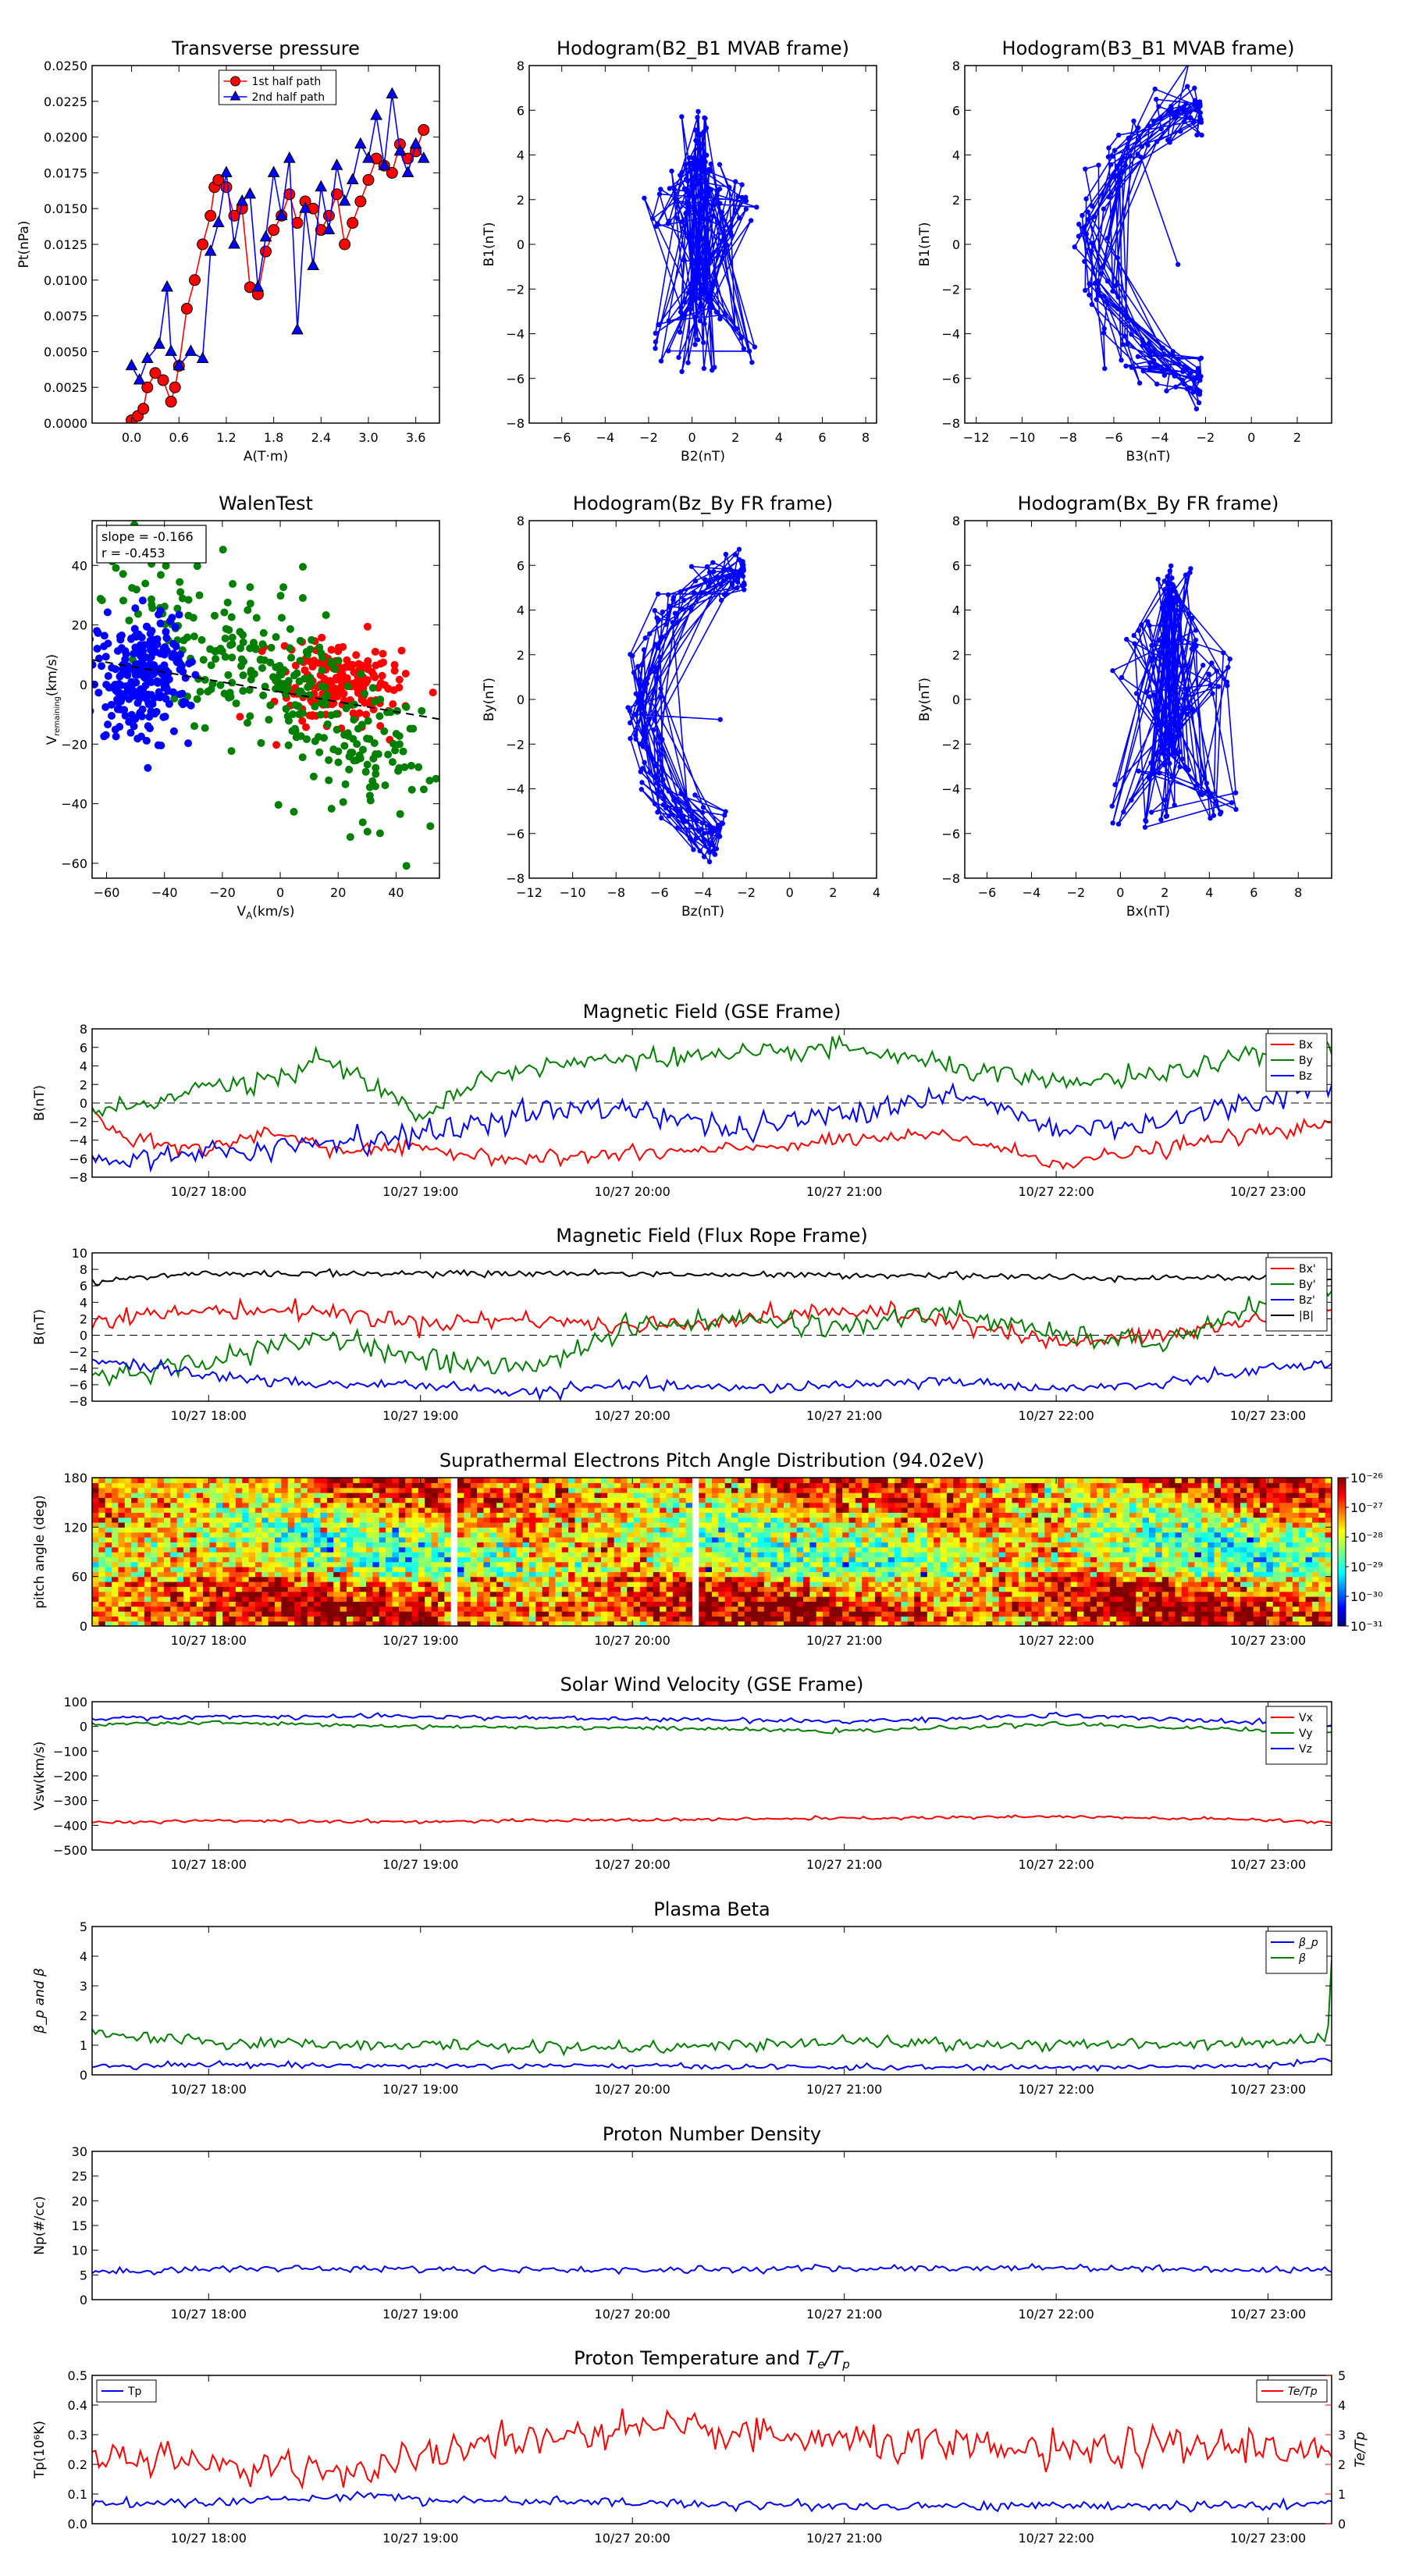 Image resolution: width=1405 pixels, height=2576 pixels. Describe the element at coordinates (747, 892) in the screenshot. I see `x-tick-label: −2` at that location.